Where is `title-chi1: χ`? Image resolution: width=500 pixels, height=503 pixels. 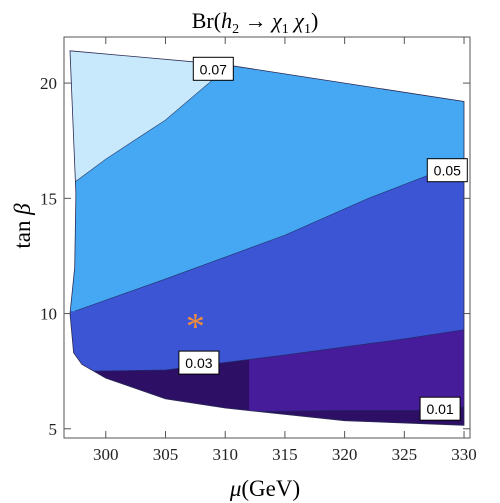
title-chi1: χ is located at coordinates (276, 20).